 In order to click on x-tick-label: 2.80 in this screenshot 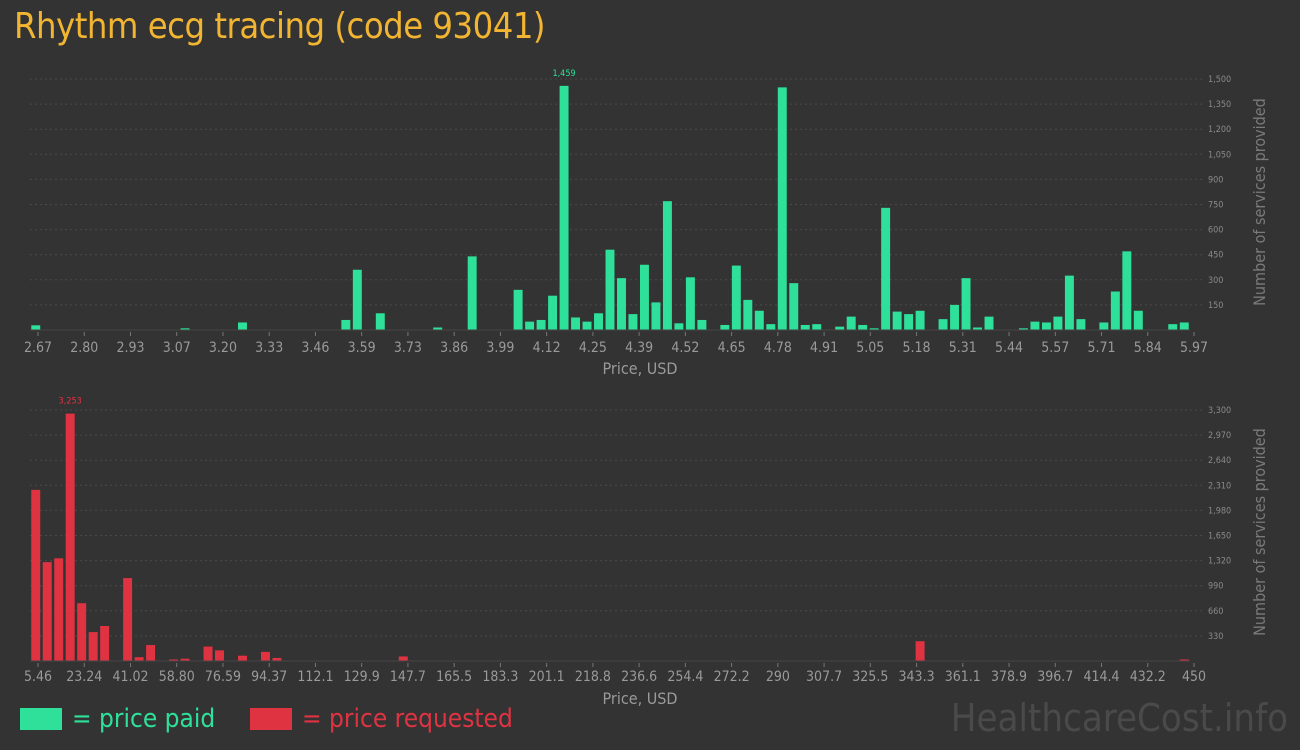, I will do `click(84, 348)`.